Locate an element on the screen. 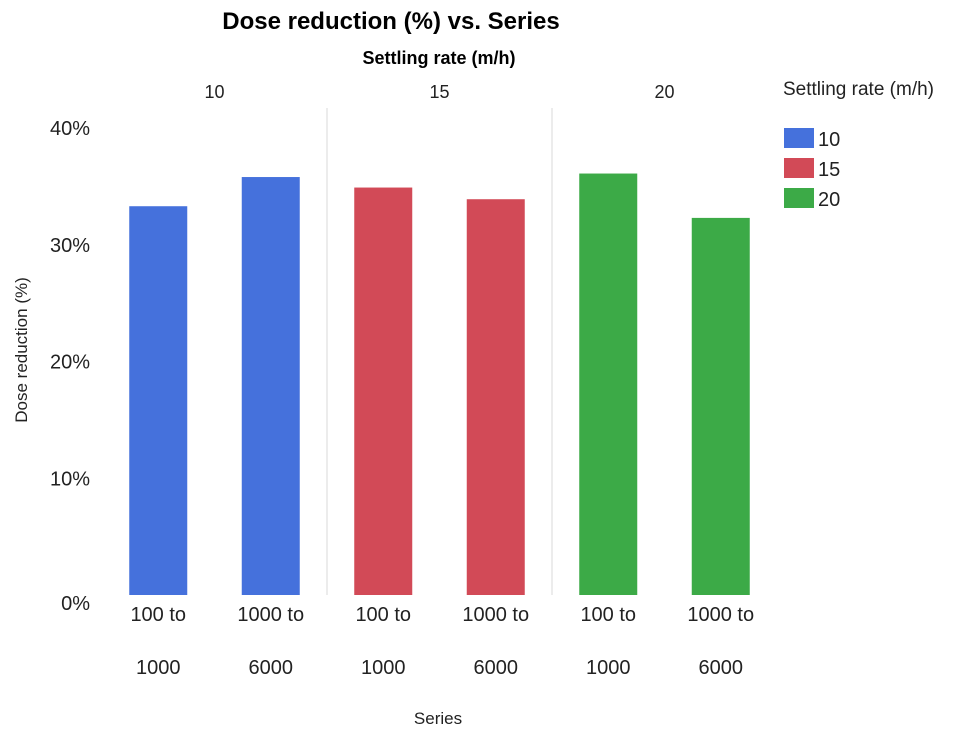 The width and height of the screenshot is (972, 729). y-tick-label: 10% is located at coordinates (70, 479).